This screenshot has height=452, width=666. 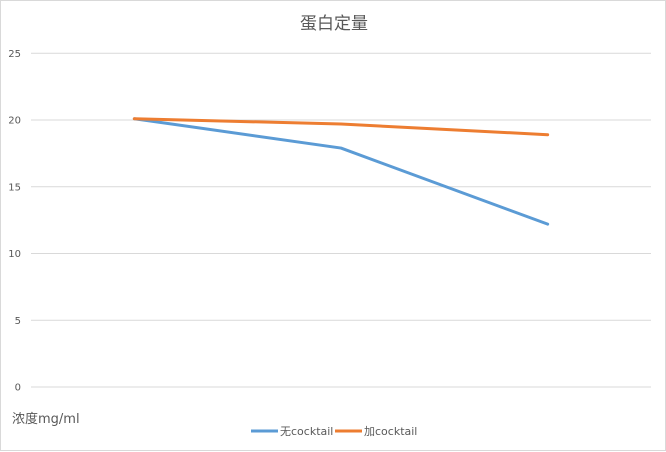 I want to click on y-tick-label: 15, so click(x=14, y=187).